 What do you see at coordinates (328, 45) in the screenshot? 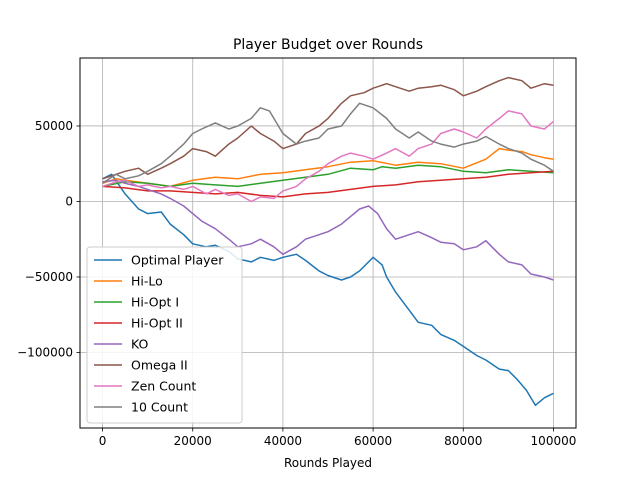
I see `chart-title: Player Budget over Rounds` at bounding box center [328, 45].